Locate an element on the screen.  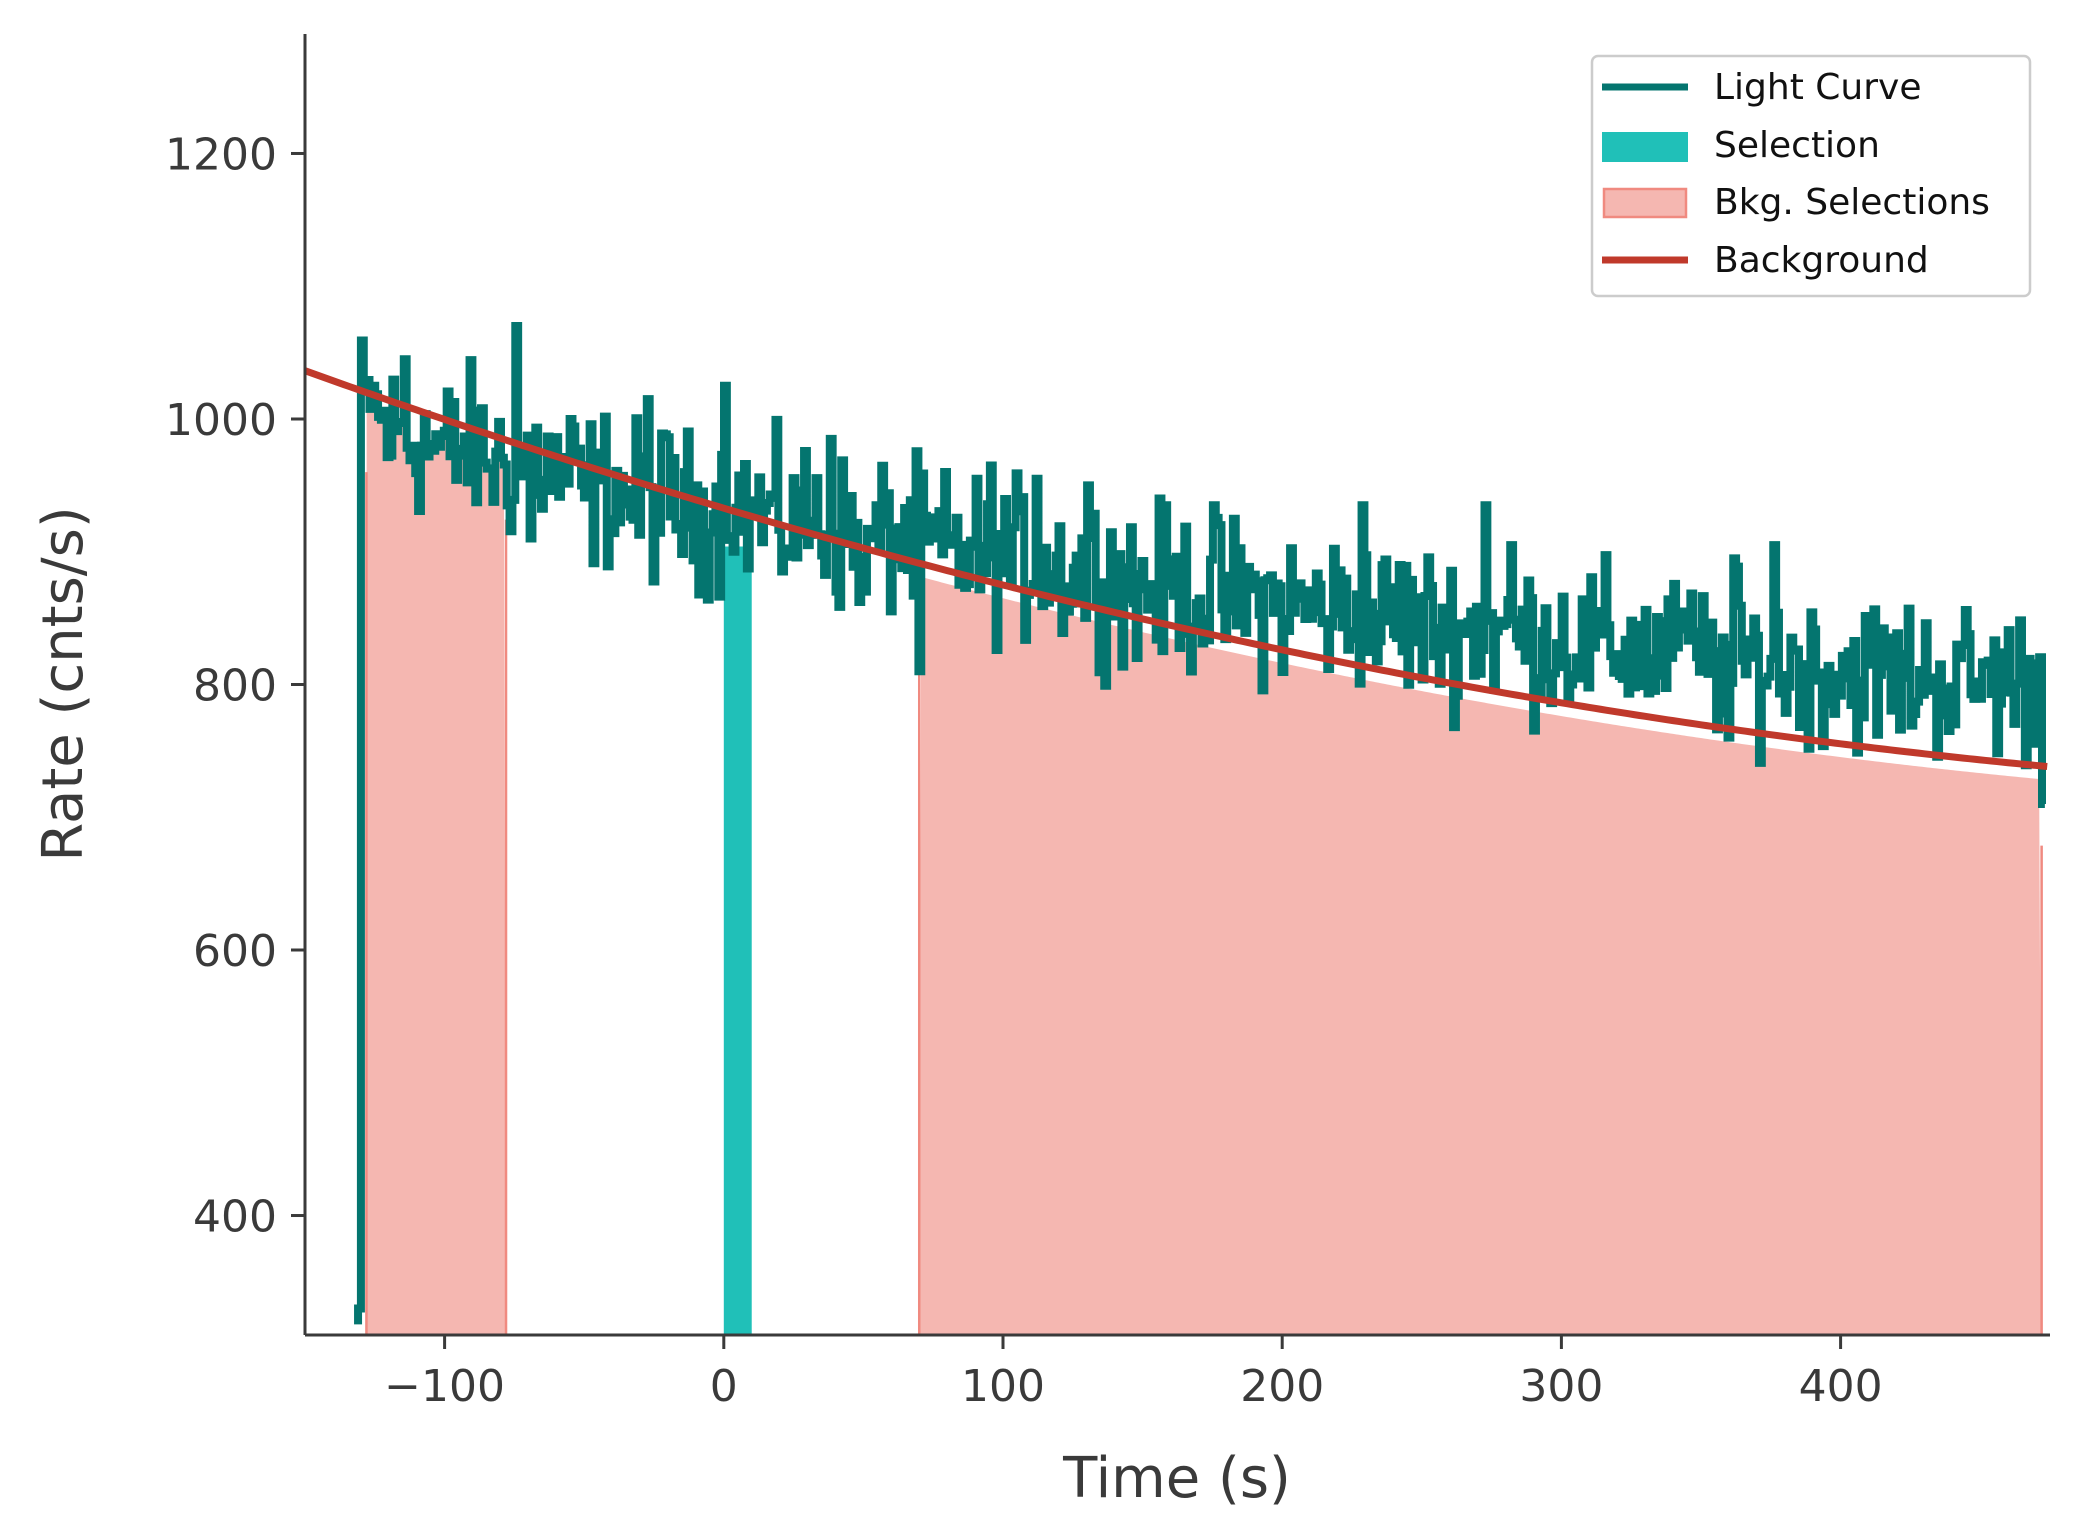
selection-region is located at coordinates (737, 940).